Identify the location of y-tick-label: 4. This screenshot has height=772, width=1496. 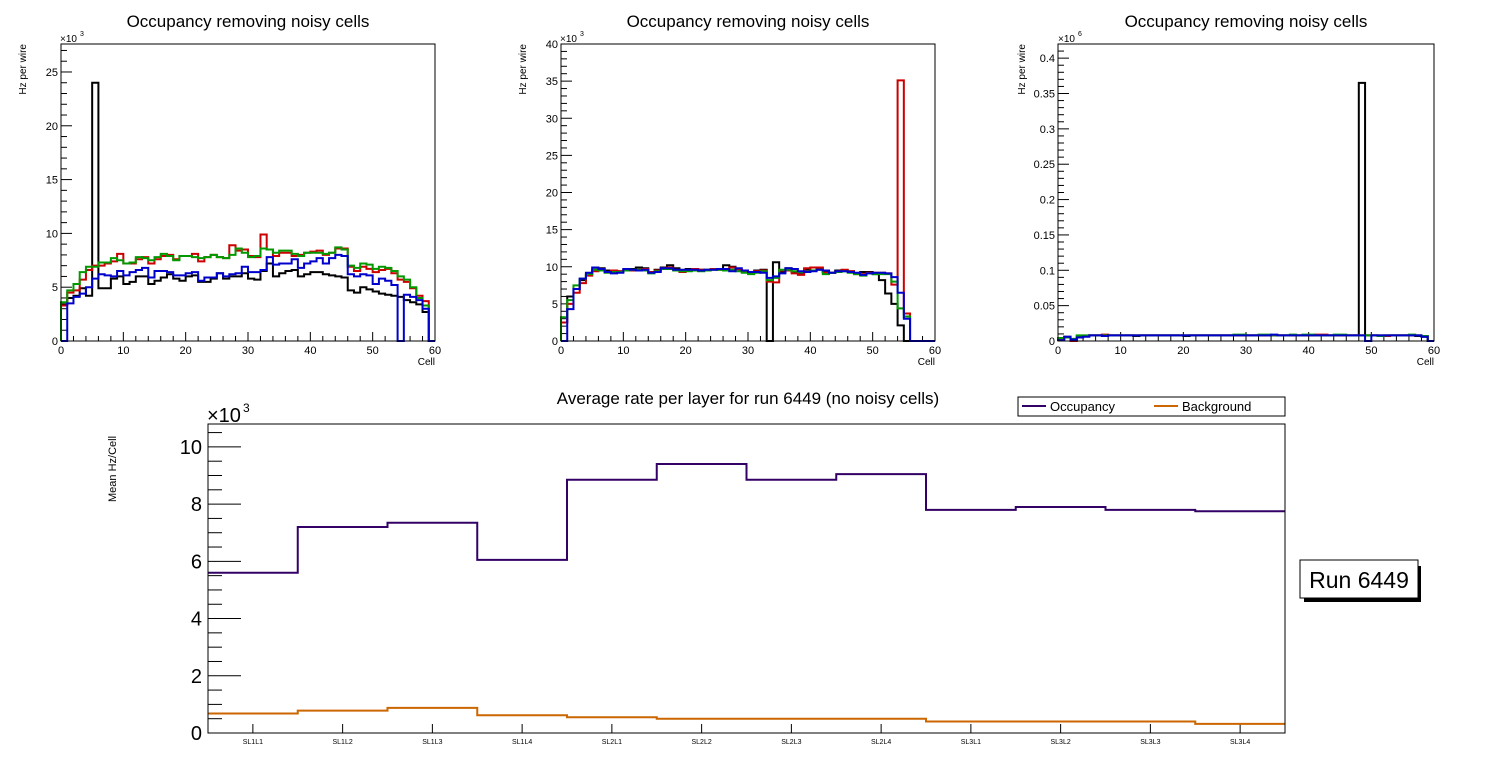
(196, 620).